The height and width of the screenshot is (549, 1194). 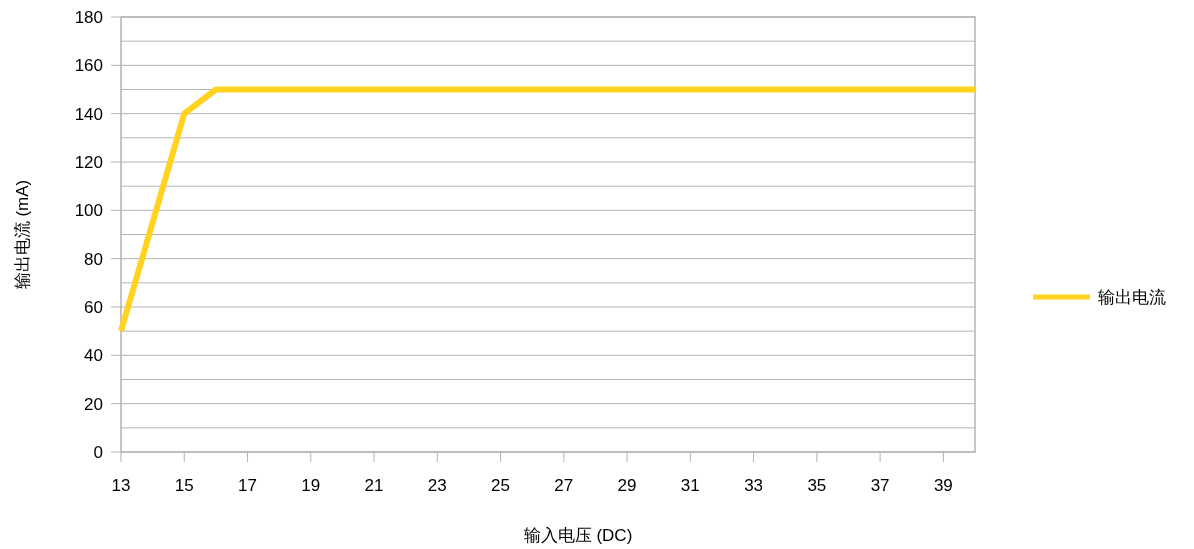 I want to click on legend-label: 输出电流, so click(x=1132, y=297).